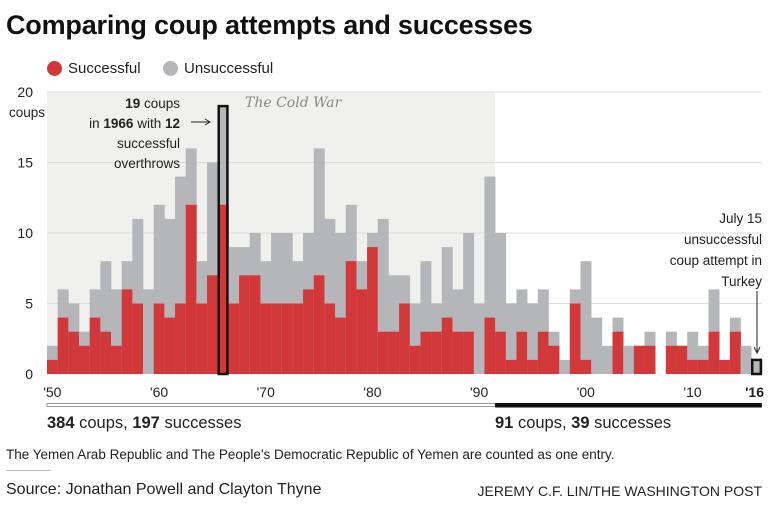 The image size is (768, 510). I want to click on annotation-text: July 15, so click(740, 218).